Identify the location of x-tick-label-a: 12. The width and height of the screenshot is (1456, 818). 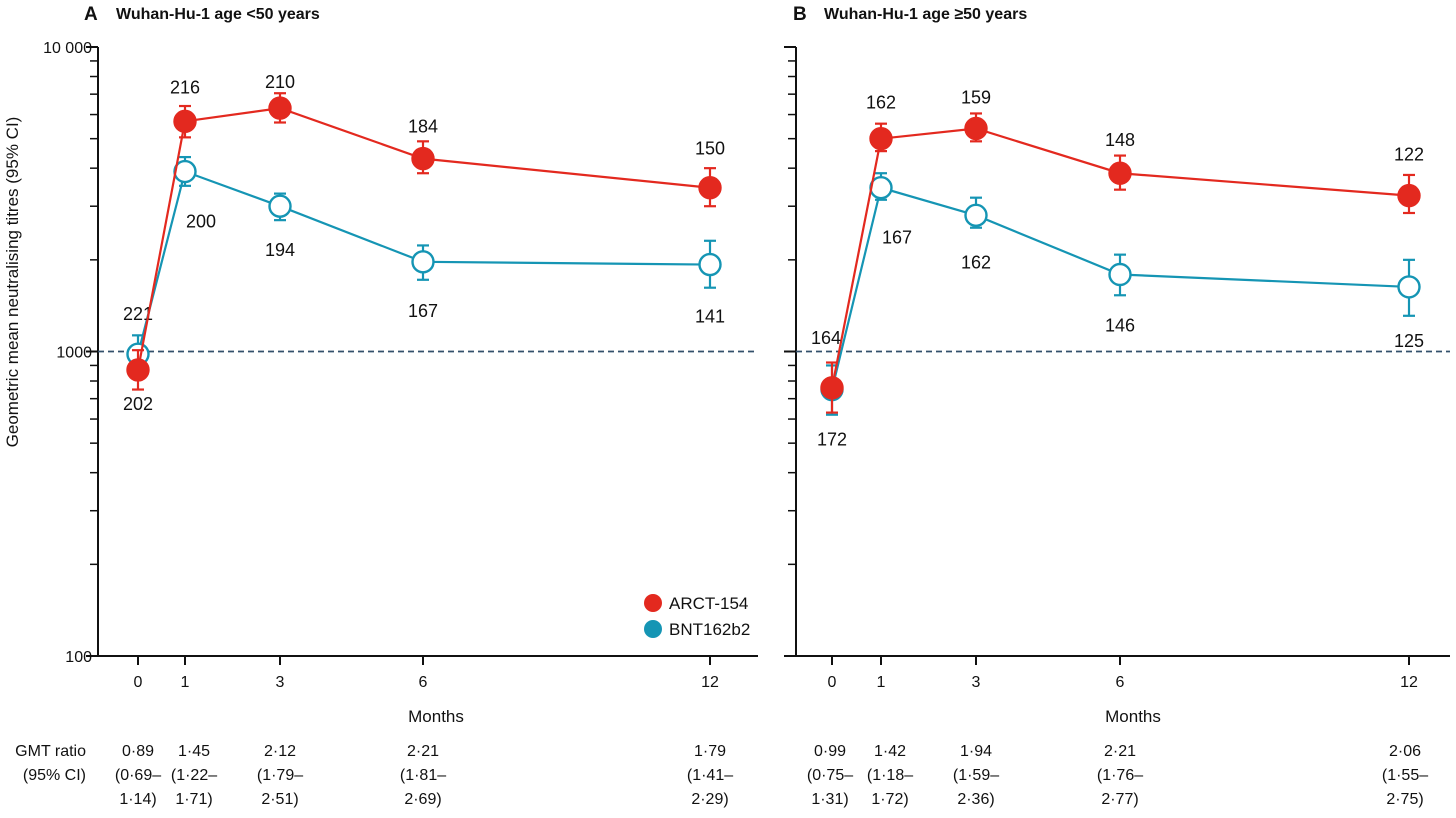
(710, 682).